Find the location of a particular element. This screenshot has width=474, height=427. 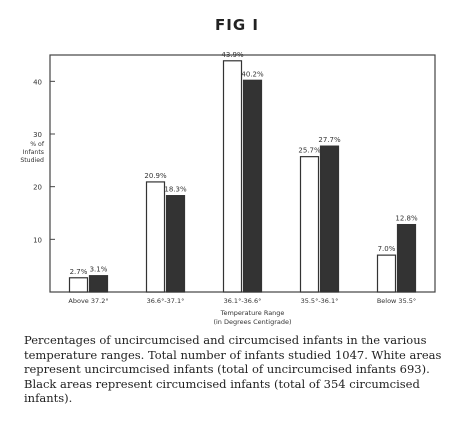

data-label: 27.7% is located at coordinates (329, 140).